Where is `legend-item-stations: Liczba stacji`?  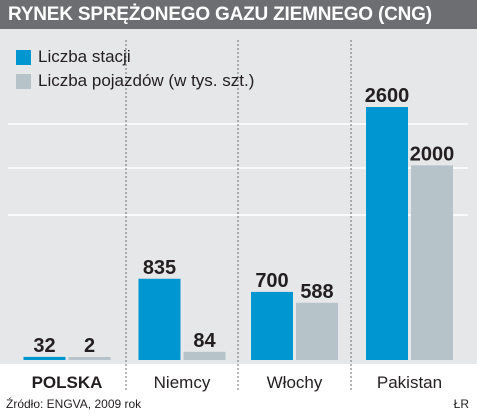 legend-item-stations: Liczba stacji is located at coordinates (135, 57).